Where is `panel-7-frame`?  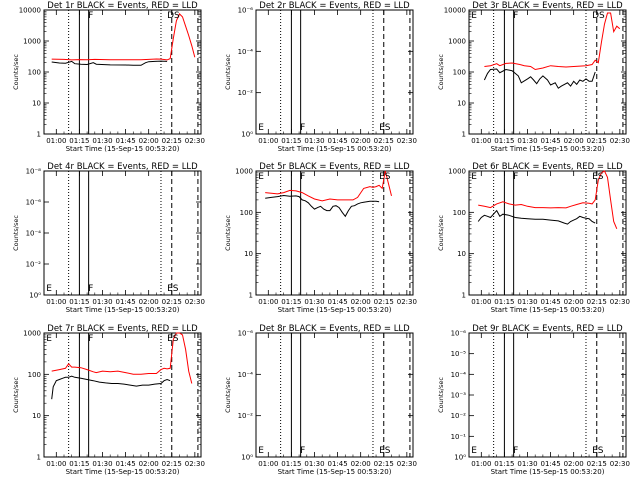 panel-7-frame is located at coordinates (122, 395).